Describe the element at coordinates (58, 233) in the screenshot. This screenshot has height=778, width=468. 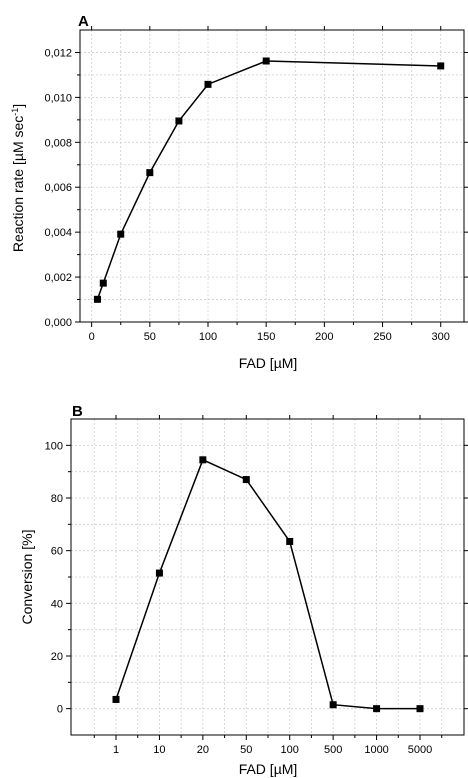
I see `panel-a-y-tick-label: 0,004` at that location.